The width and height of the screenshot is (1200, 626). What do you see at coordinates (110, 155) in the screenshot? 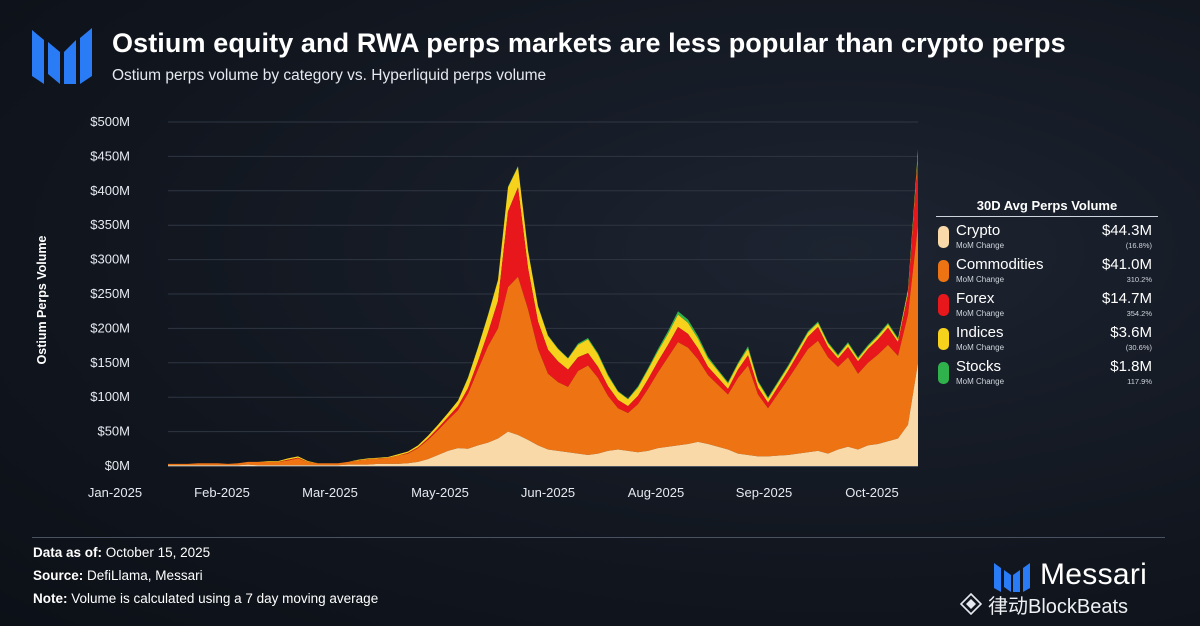
I see `y-tick-label: $450M` at bounding box center [110, 155].